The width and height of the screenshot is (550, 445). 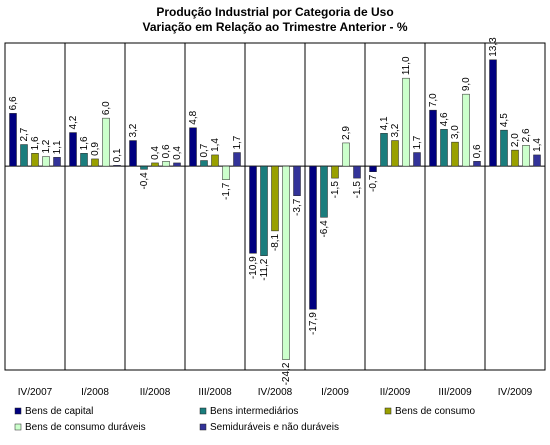 I want to click on x-tick-label: I/2008, so click(x=95, y=392).